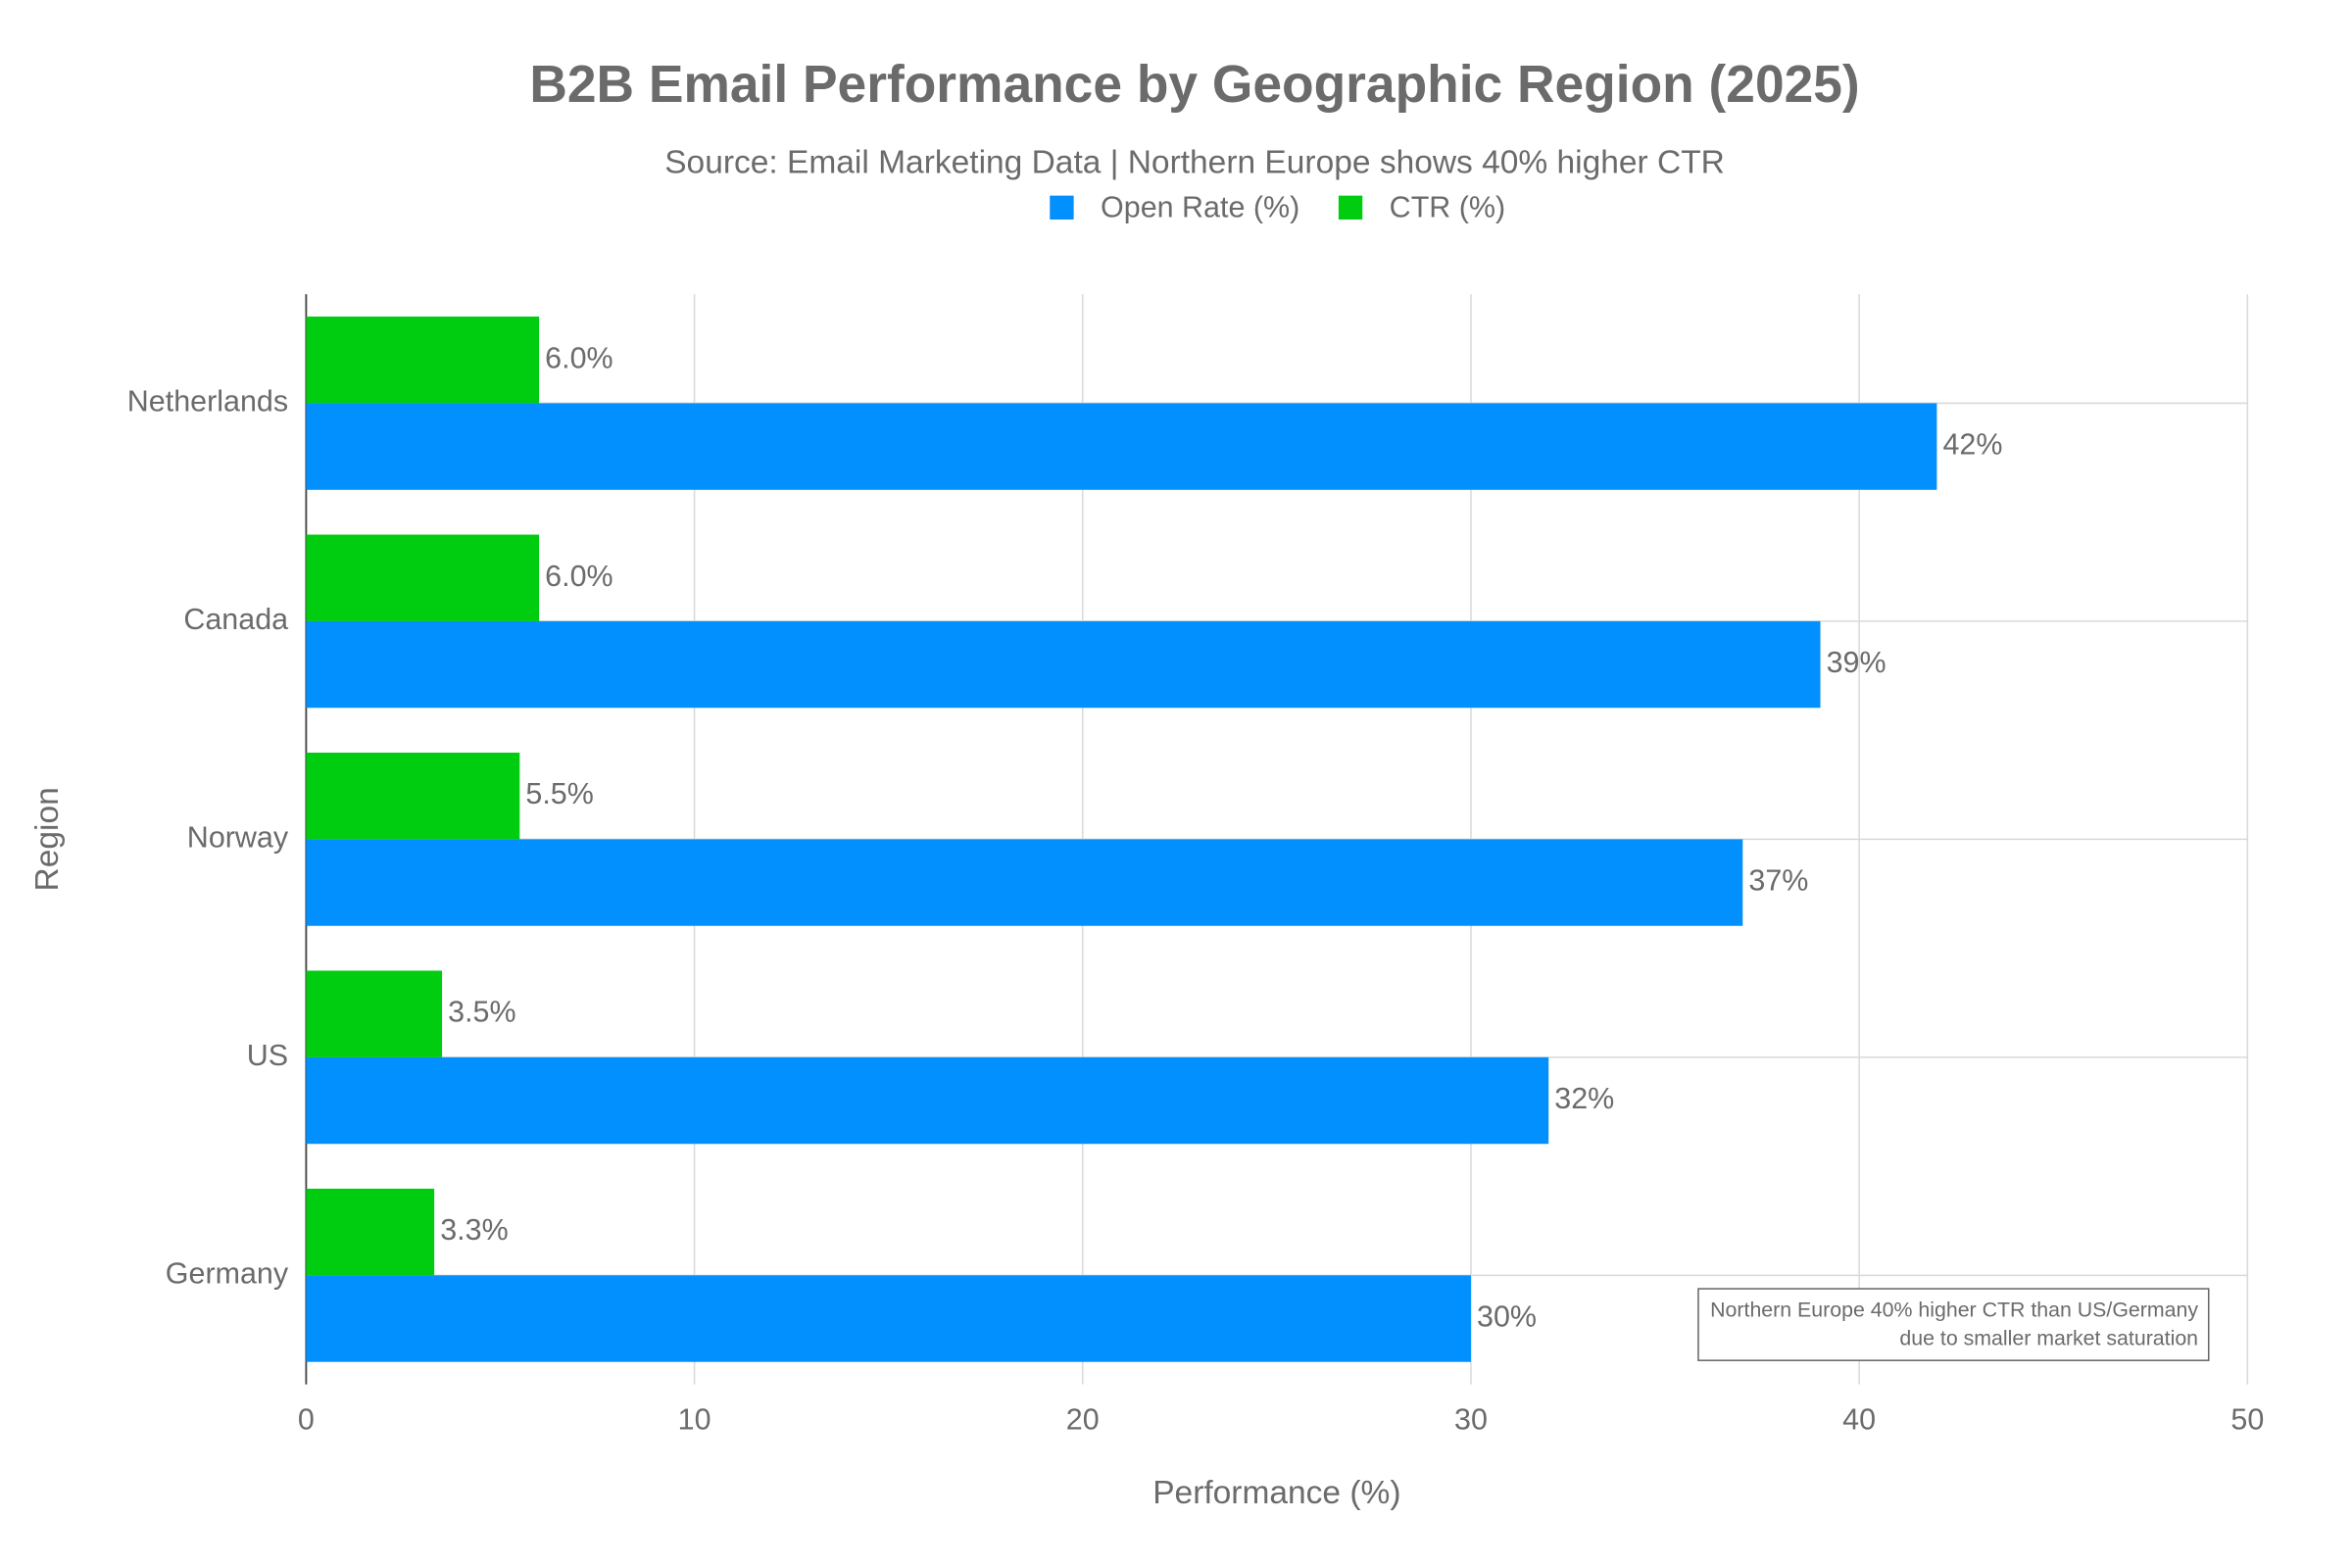 The width and height of the screenshot is (2352, 1568). What do you see at coordinates (1859, 1420) in the screenshot?
I see `x-tick-label: 40` at bounding box center [1859, 1420].